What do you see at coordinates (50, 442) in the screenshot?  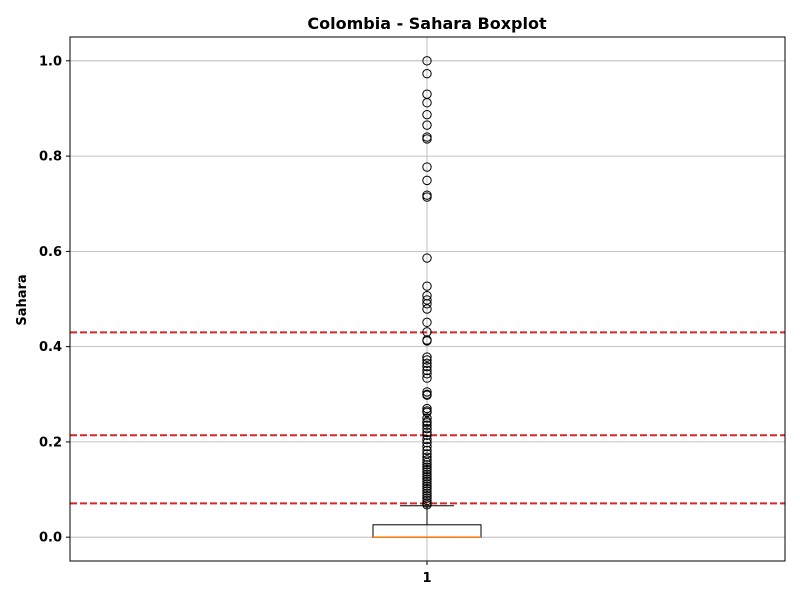 I see `y-tick-label: 0.2` at bounding box center [50, 442].